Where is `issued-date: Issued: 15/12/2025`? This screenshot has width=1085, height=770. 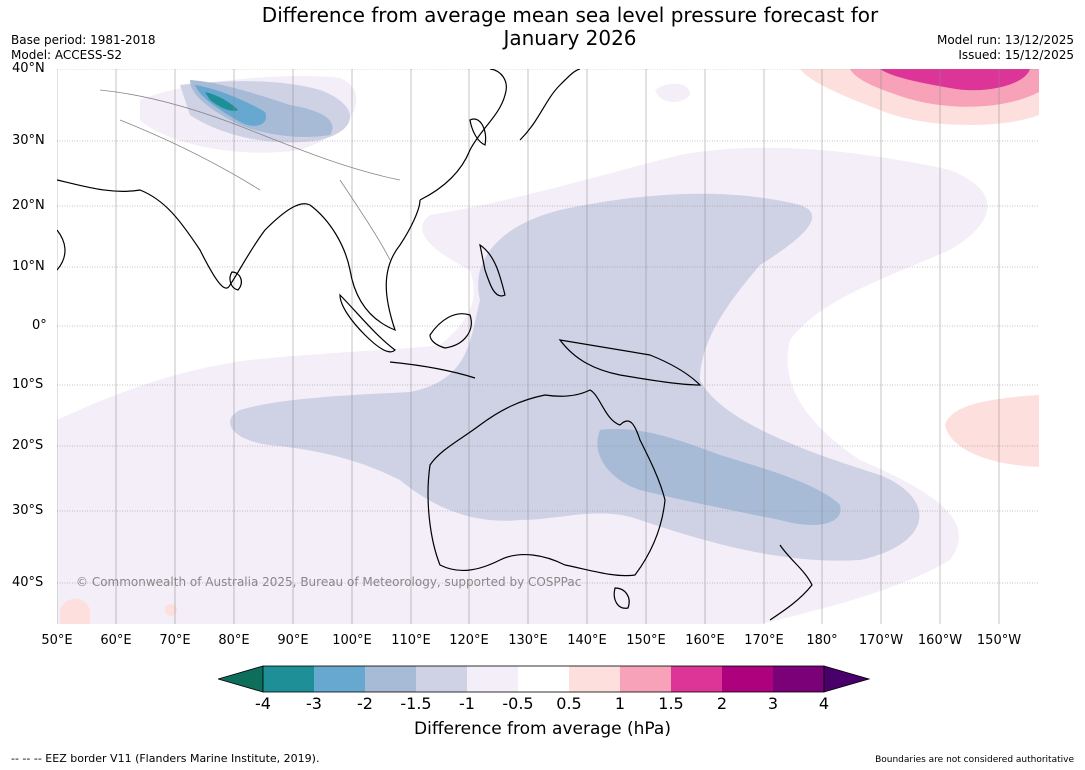 issued-date: Issued: 15/12/2025 is located at coordinates (1016, 55).